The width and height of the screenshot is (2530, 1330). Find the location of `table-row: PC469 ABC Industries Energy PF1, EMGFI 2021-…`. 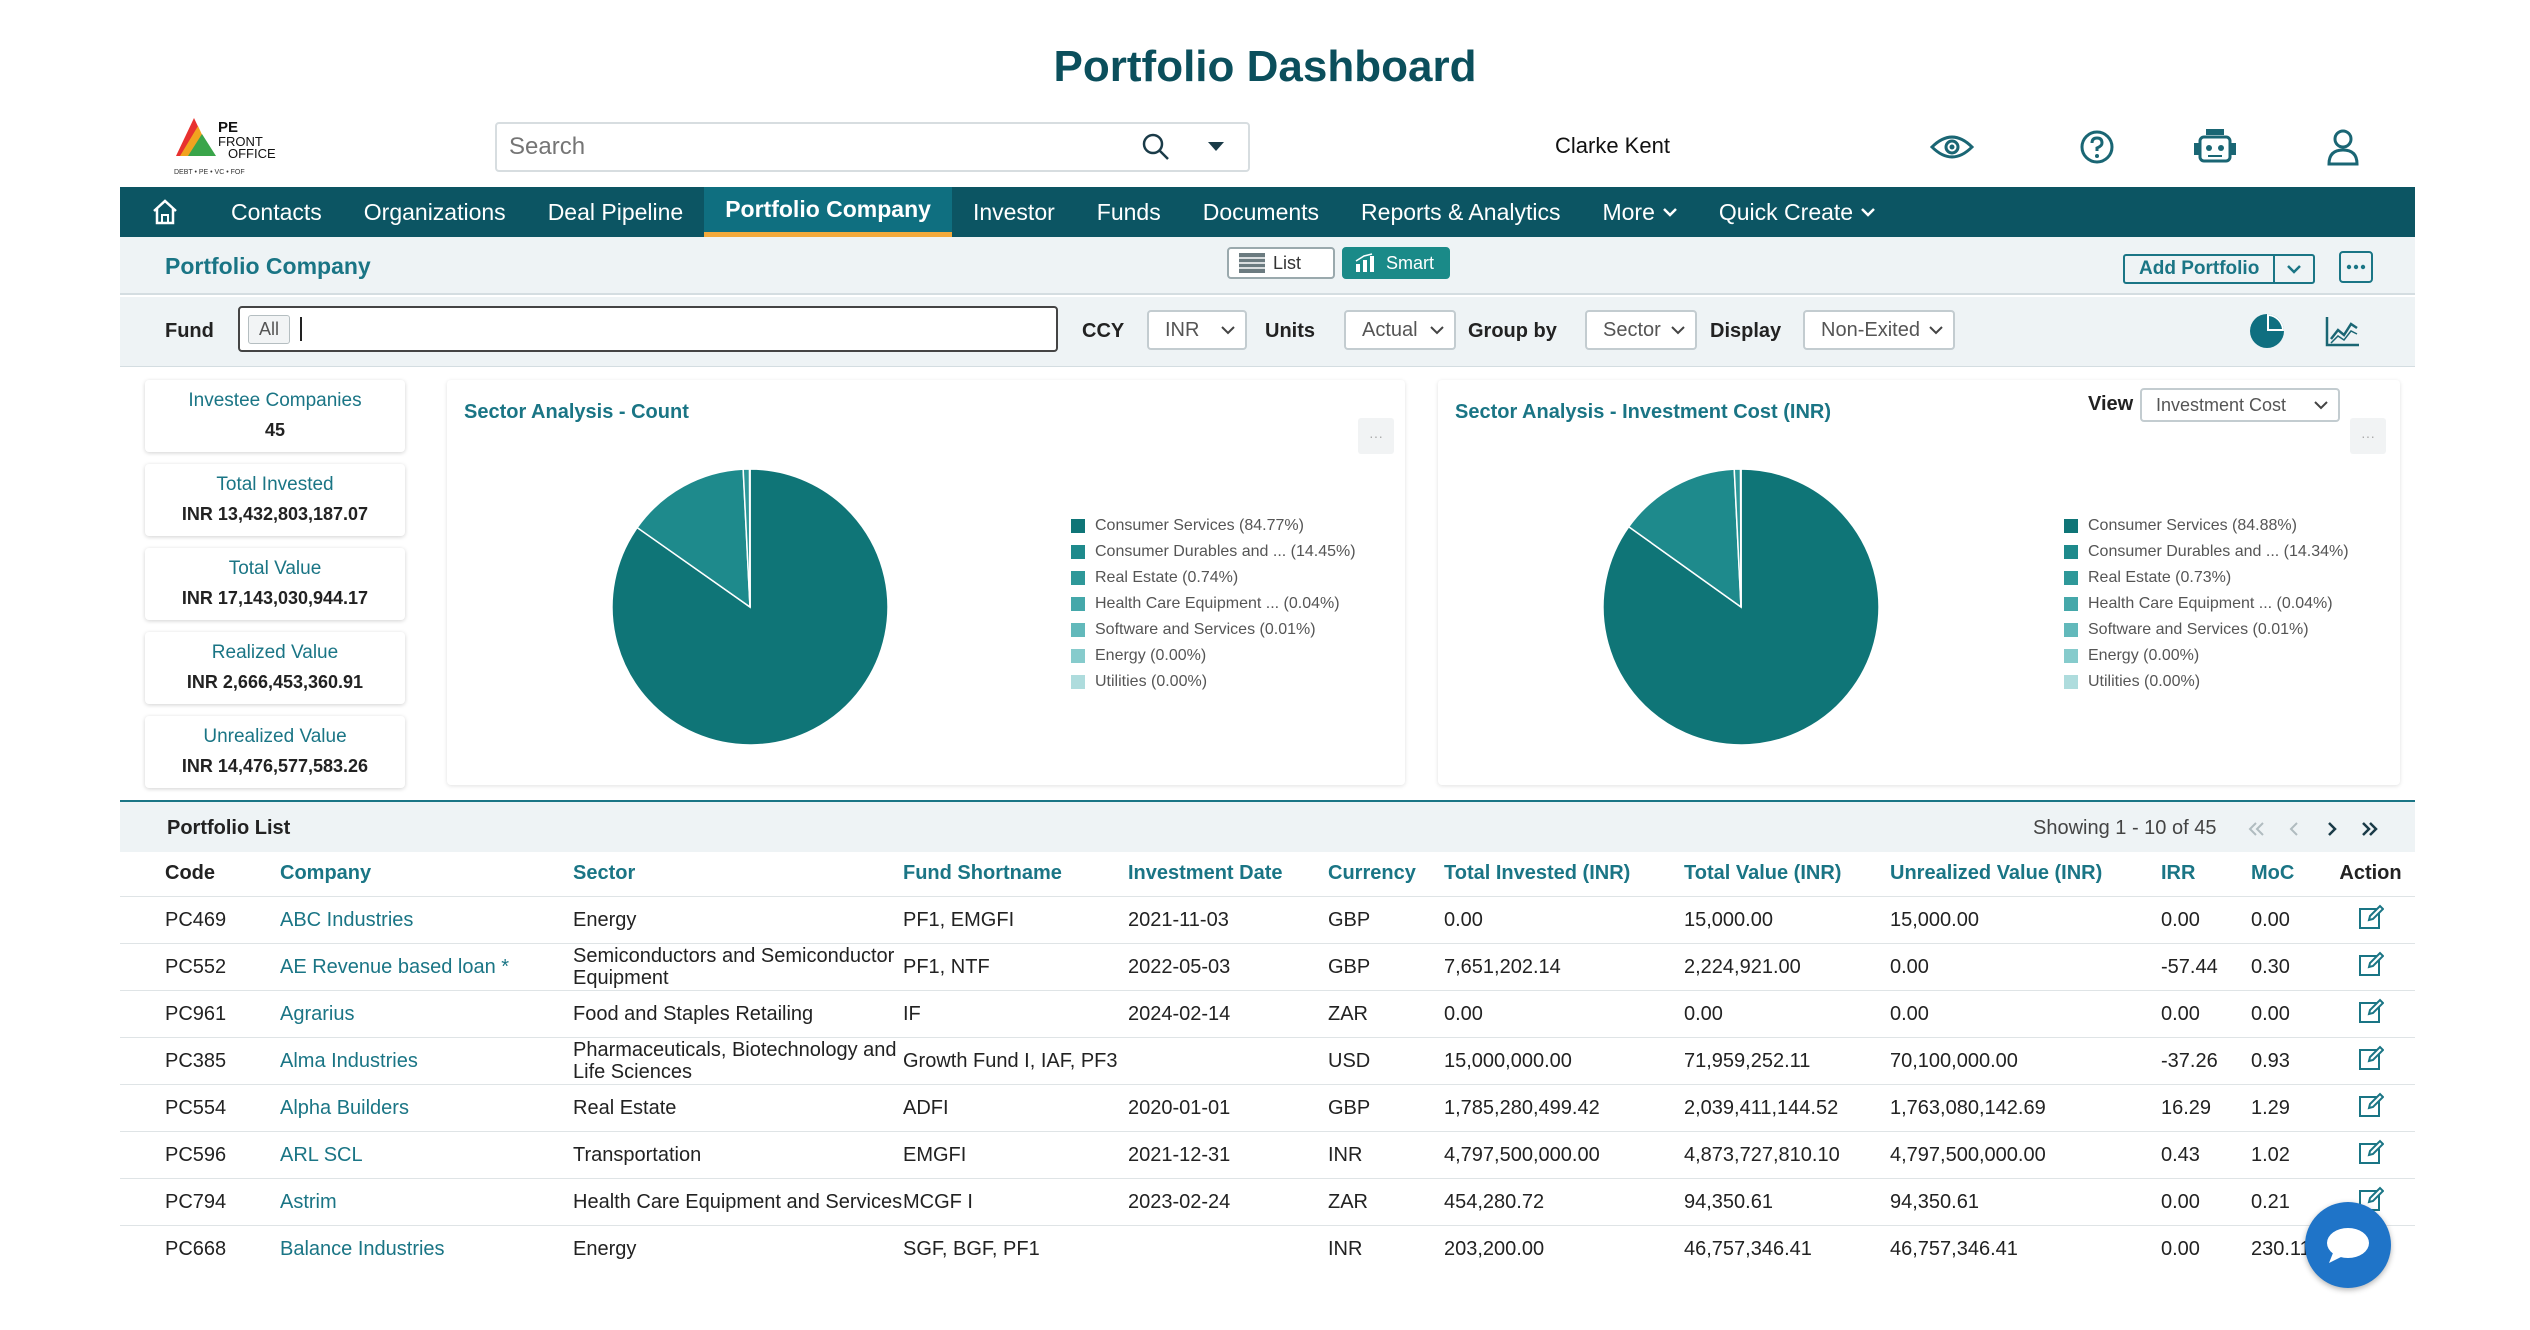

table-row: PC469 ABC Industries Energy PF1, EMGFI 2021-… is located at coordinates (1267, 919).